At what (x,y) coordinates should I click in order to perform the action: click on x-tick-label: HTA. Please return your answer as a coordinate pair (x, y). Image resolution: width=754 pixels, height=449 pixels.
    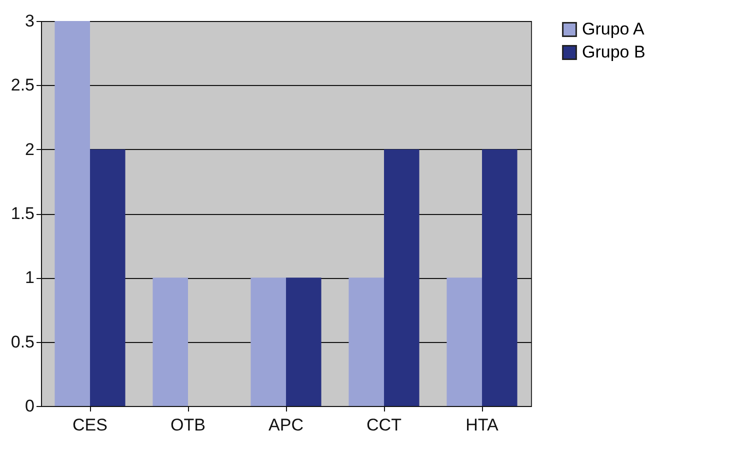
    Looking at the image, I should click on (483, 425).